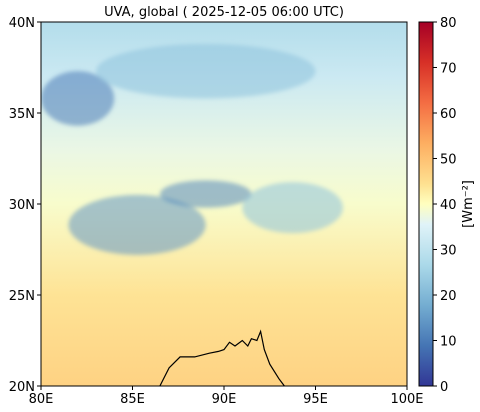 This screenshot has width=480, height=412. What do you see at coordinates (448, 296) in the screenshot?
I see `colorbar-tick-label: 20` at bounding box center [448, 296].